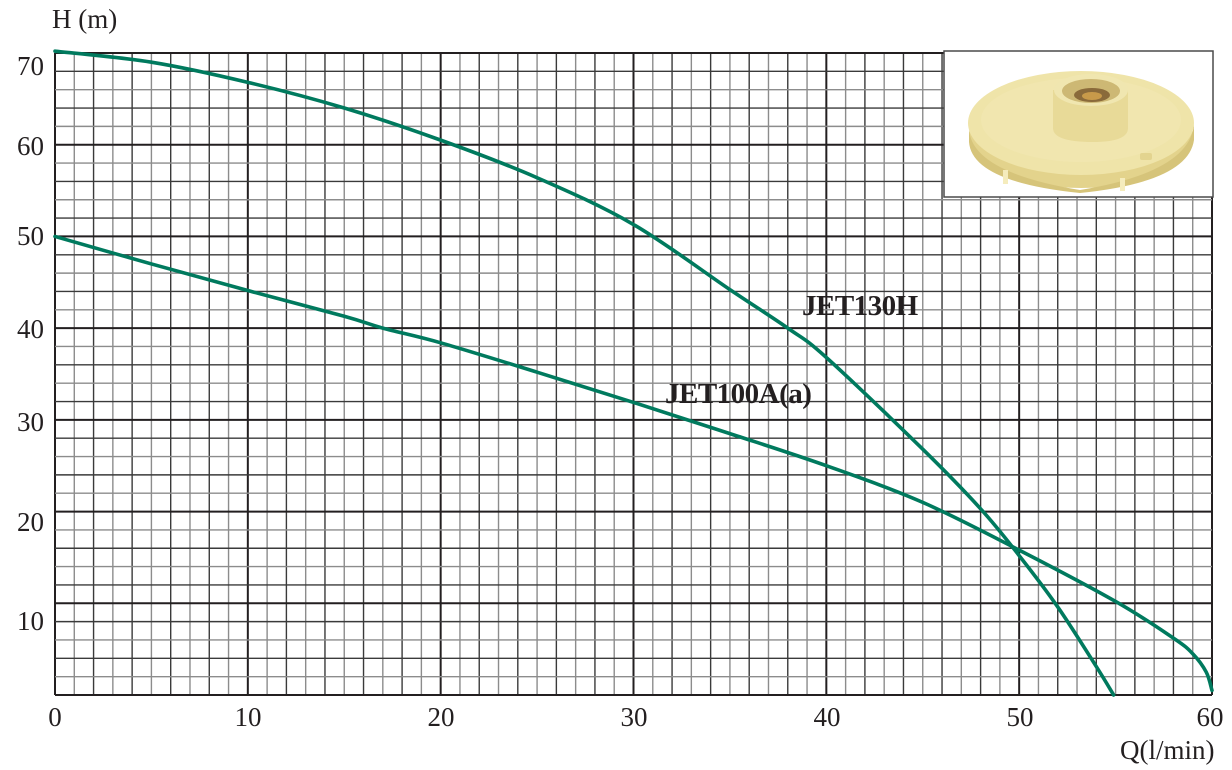 This screenshot has height=770, width=1232. Describe the element at coordinates (634, 717) in the screenshot. I see `x-tick-30: 30` at that location.